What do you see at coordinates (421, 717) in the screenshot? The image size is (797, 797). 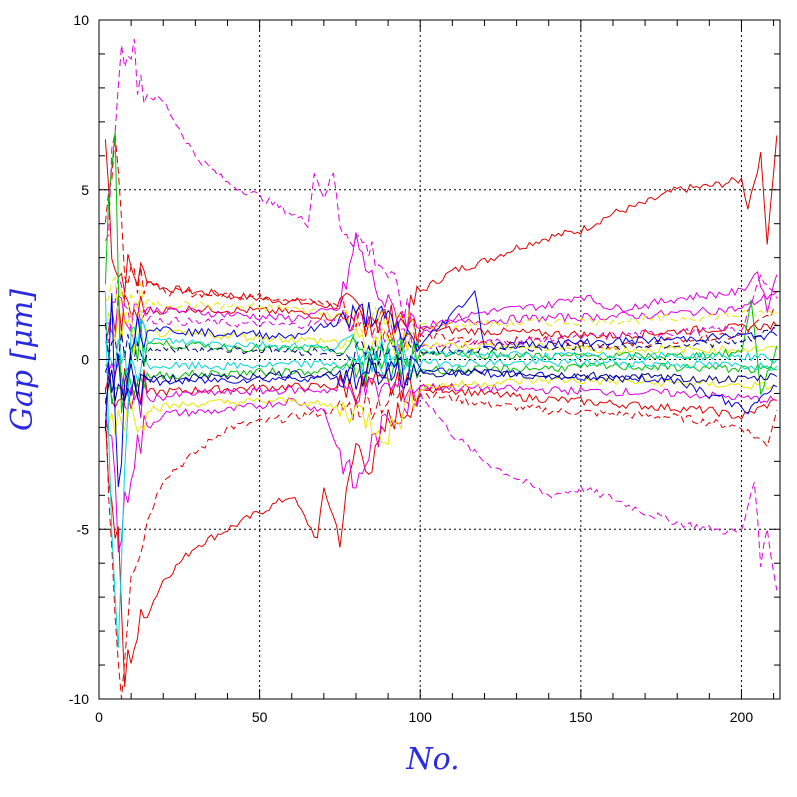 I see `x-tick-label: 100` at bounding box center [421, 717].